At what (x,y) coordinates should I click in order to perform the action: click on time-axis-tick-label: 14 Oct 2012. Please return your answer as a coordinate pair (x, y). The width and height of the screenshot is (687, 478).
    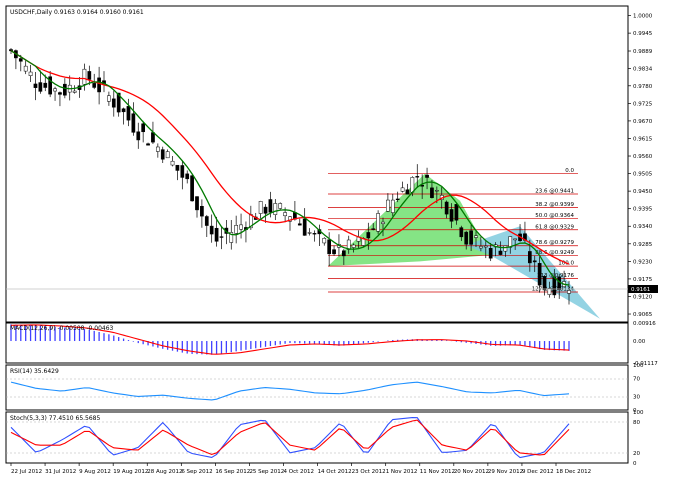
    Looking at the image, I should click on (335, 472).